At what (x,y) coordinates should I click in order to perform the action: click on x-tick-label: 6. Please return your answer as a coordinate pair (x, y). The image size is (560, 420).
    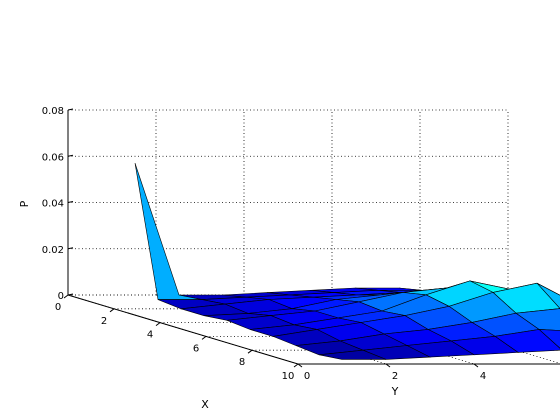
    Looking at the image, I should click on (196, 348).